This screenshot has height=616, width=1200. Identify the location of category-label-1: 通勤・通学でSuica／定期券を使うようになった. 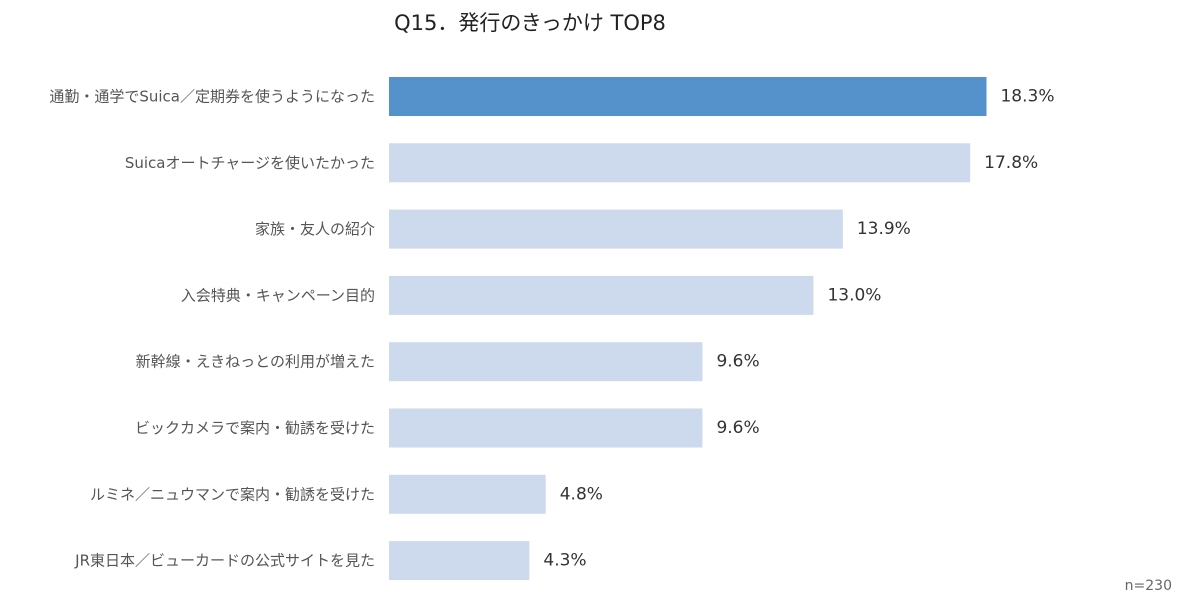
(212, 97).